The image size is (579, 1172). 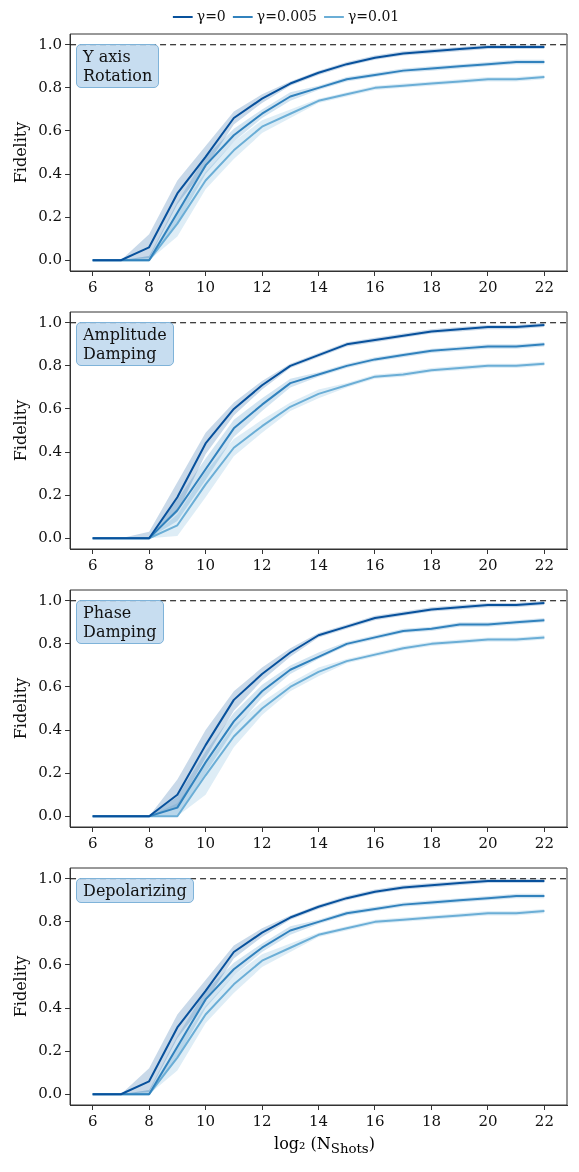 What do you see at coordinates (373, 15) in the screenshot?
I see `legend-label: γ=0.01` at bounding box center [373, 15].